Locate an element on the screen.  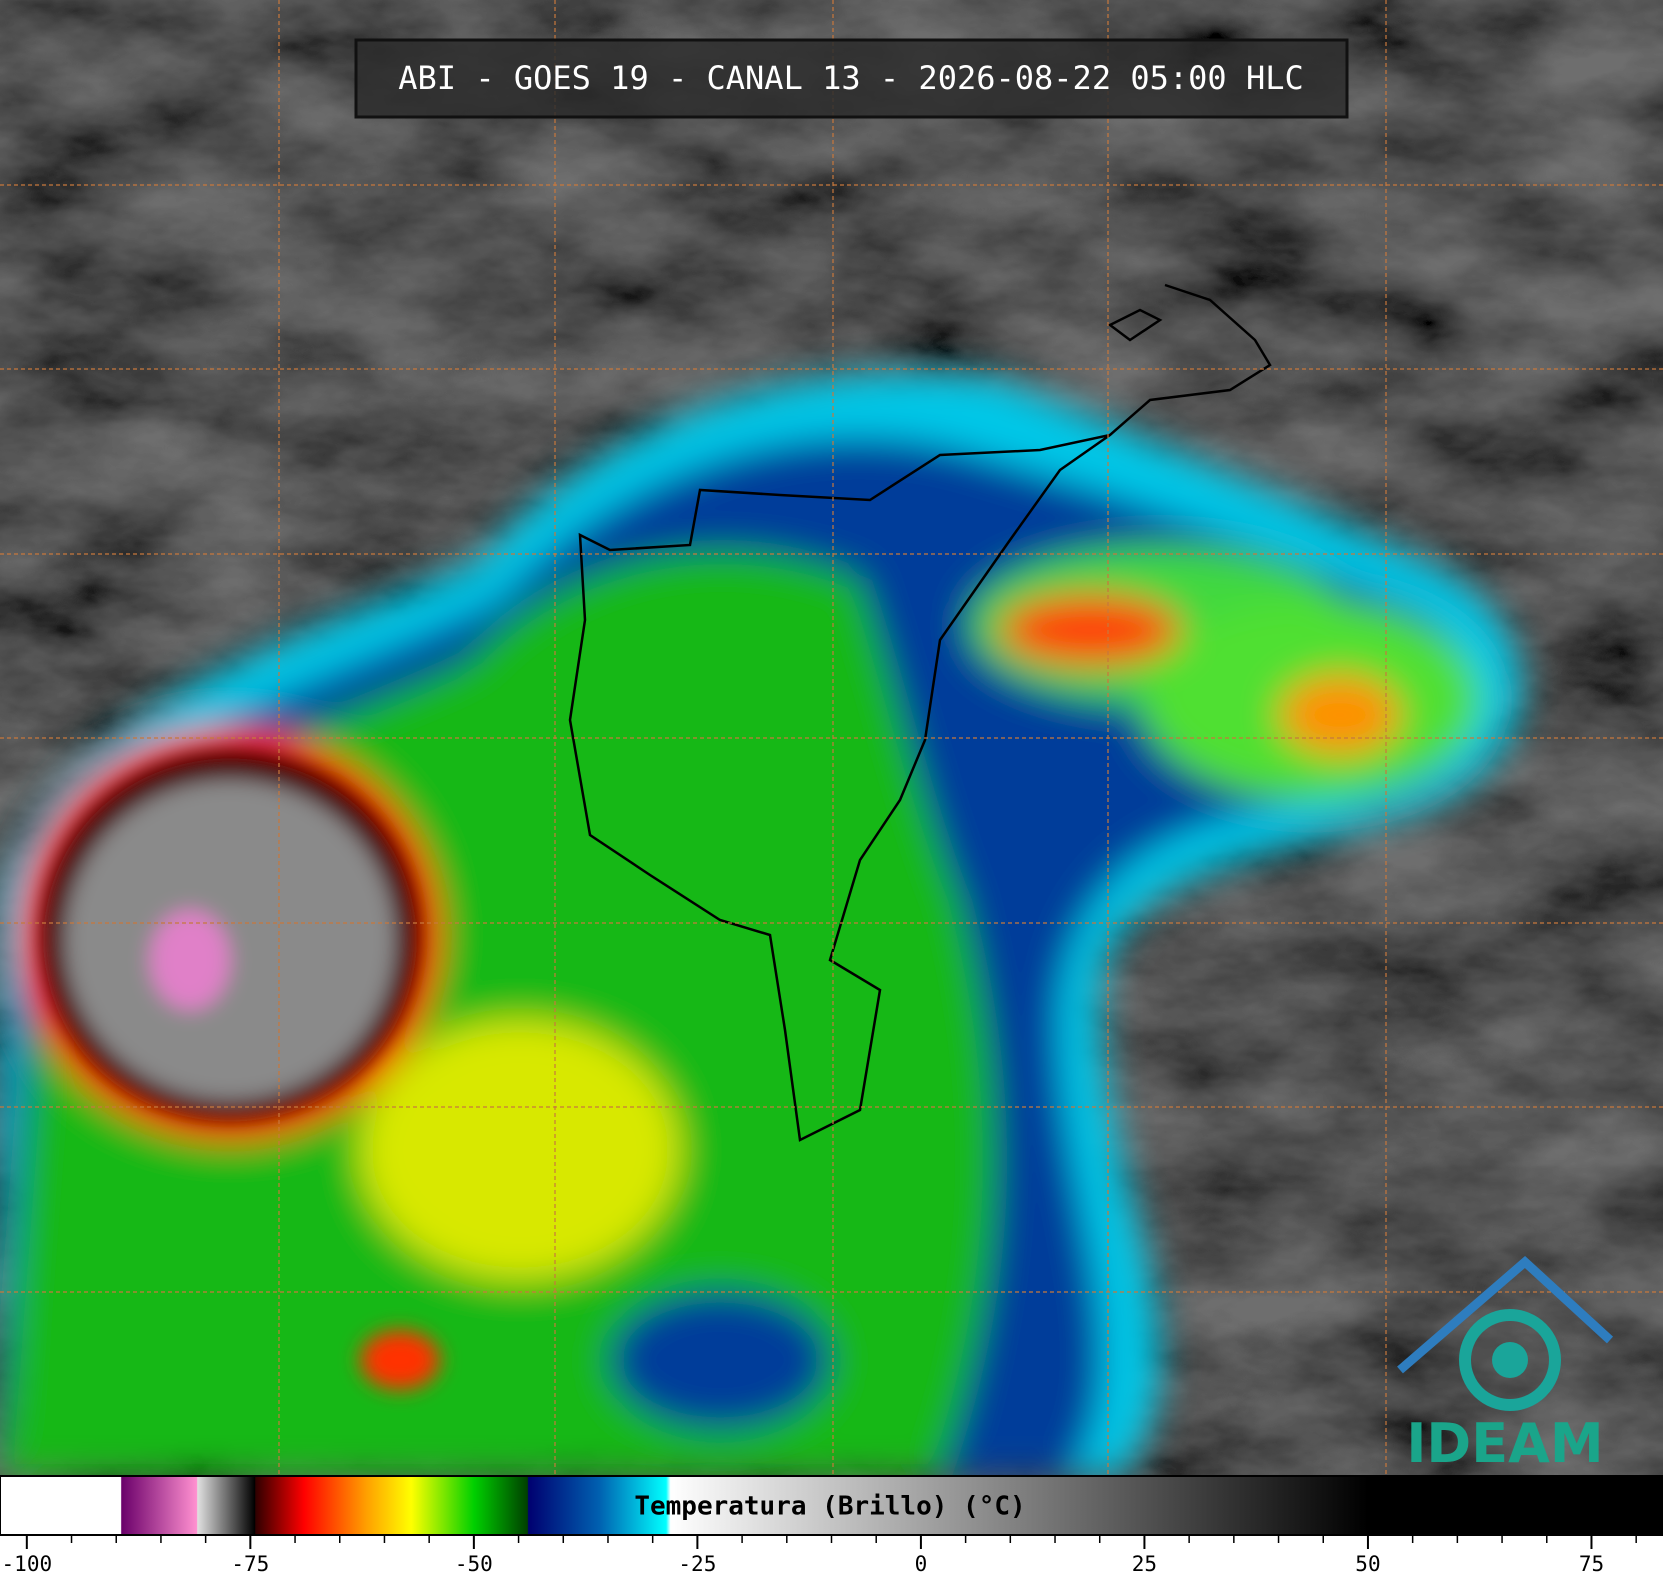
tick-label: 75 is located at coordinates (1591, 1564).